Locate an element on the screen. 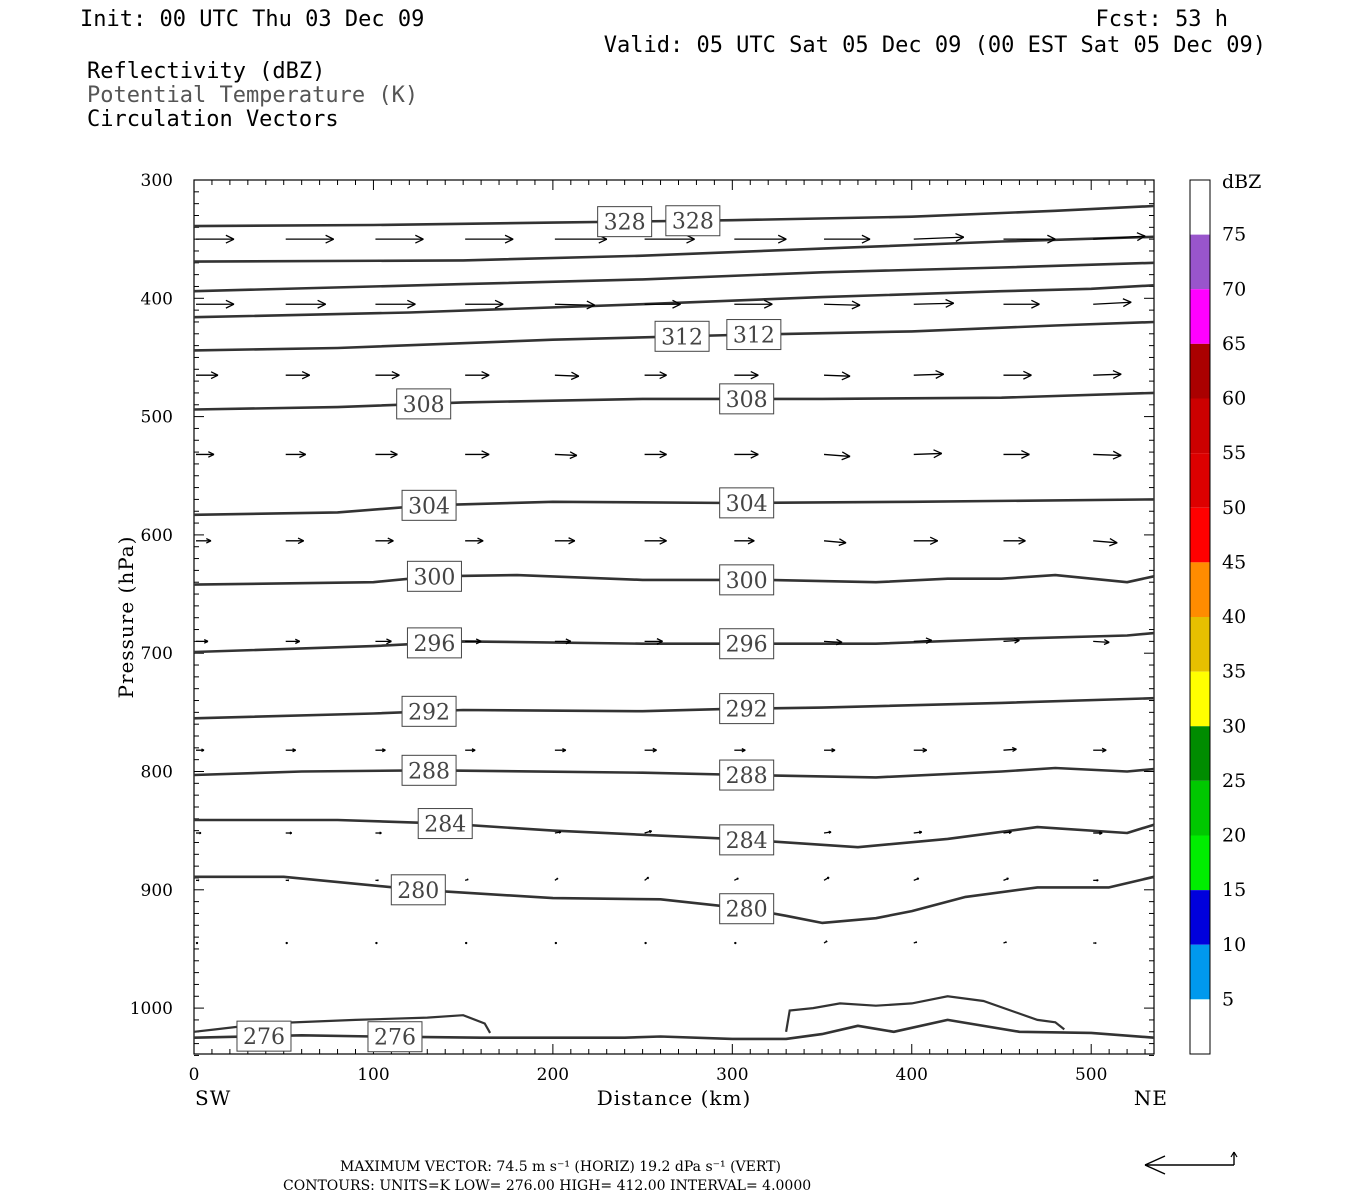 Image resolution: width=1350 pixels, height=1200 pixels. x-tick-label: 300 is located at coordinates (732, 1075).